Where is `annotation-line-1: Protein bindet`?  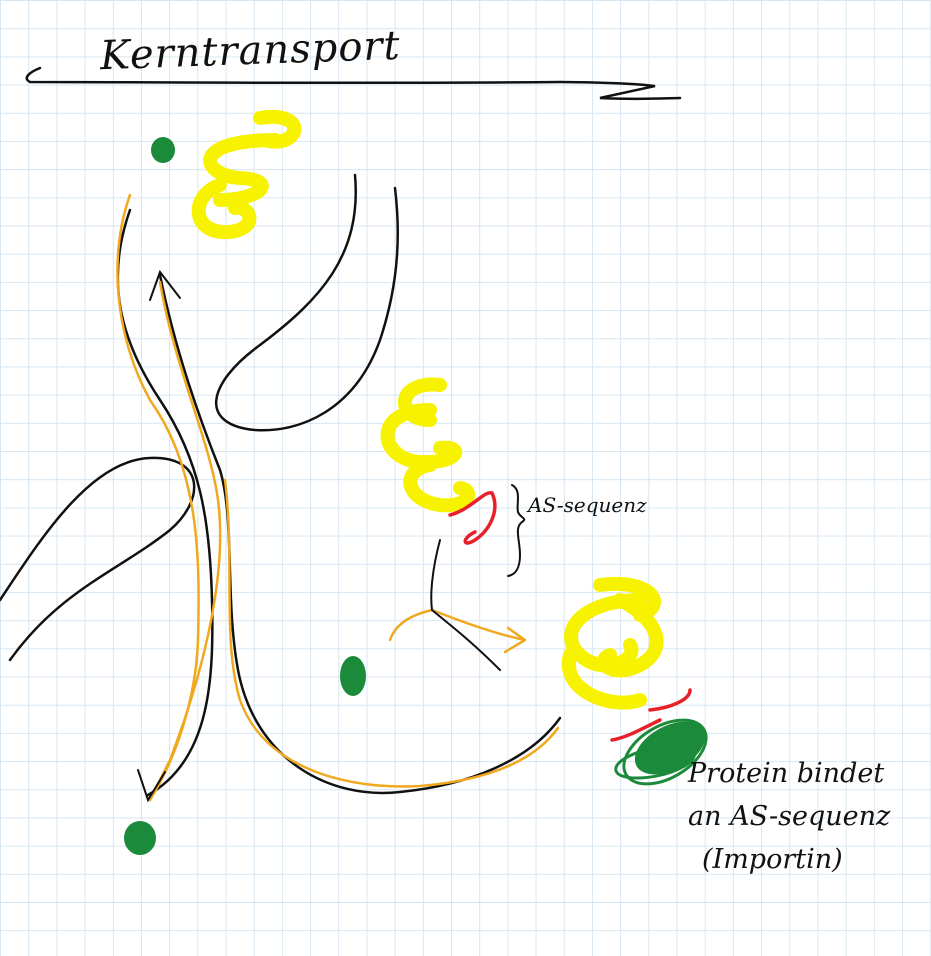
annotation-line-1: Protein bindet is located at coordinates (786, 773).